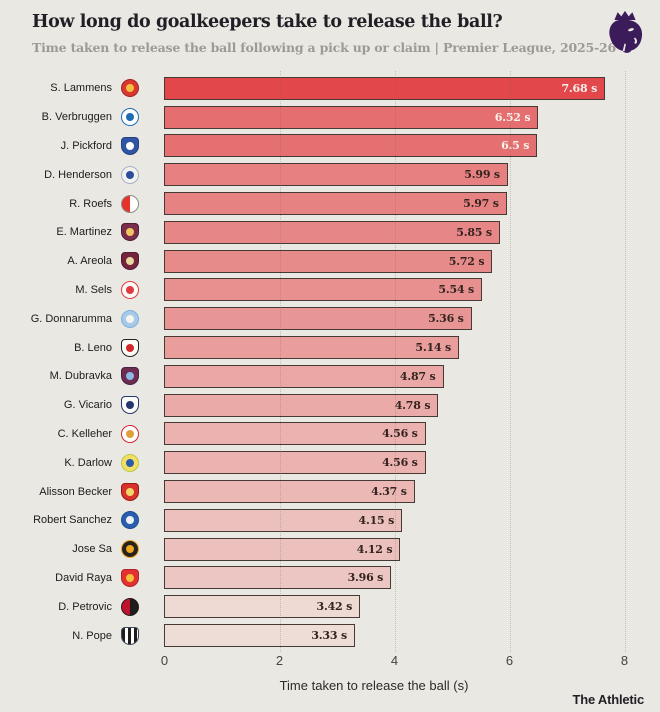 This screenshot has height=712, width=660. I want to click on x-axis: 0 2 4 6 8, so click(330, 662).